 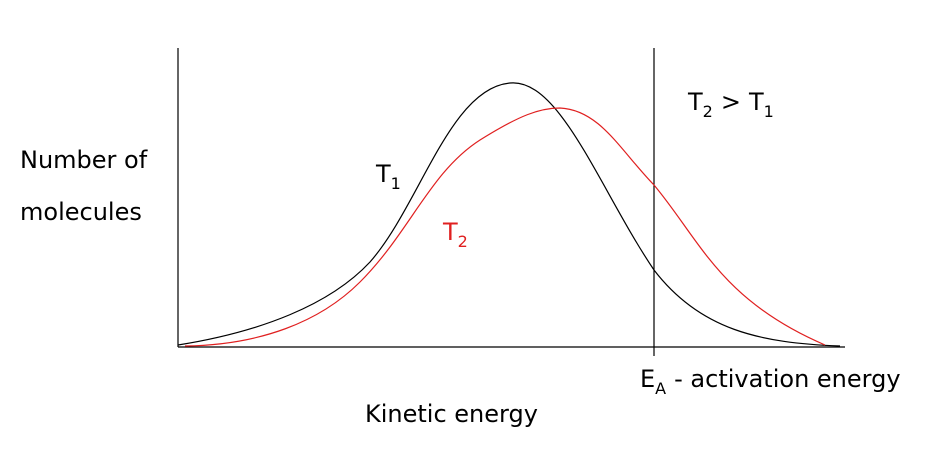 What do you see at coordinates (756, 102) in the screenshot?
I see `comparison-right: T` at bounding box center [756, 102].